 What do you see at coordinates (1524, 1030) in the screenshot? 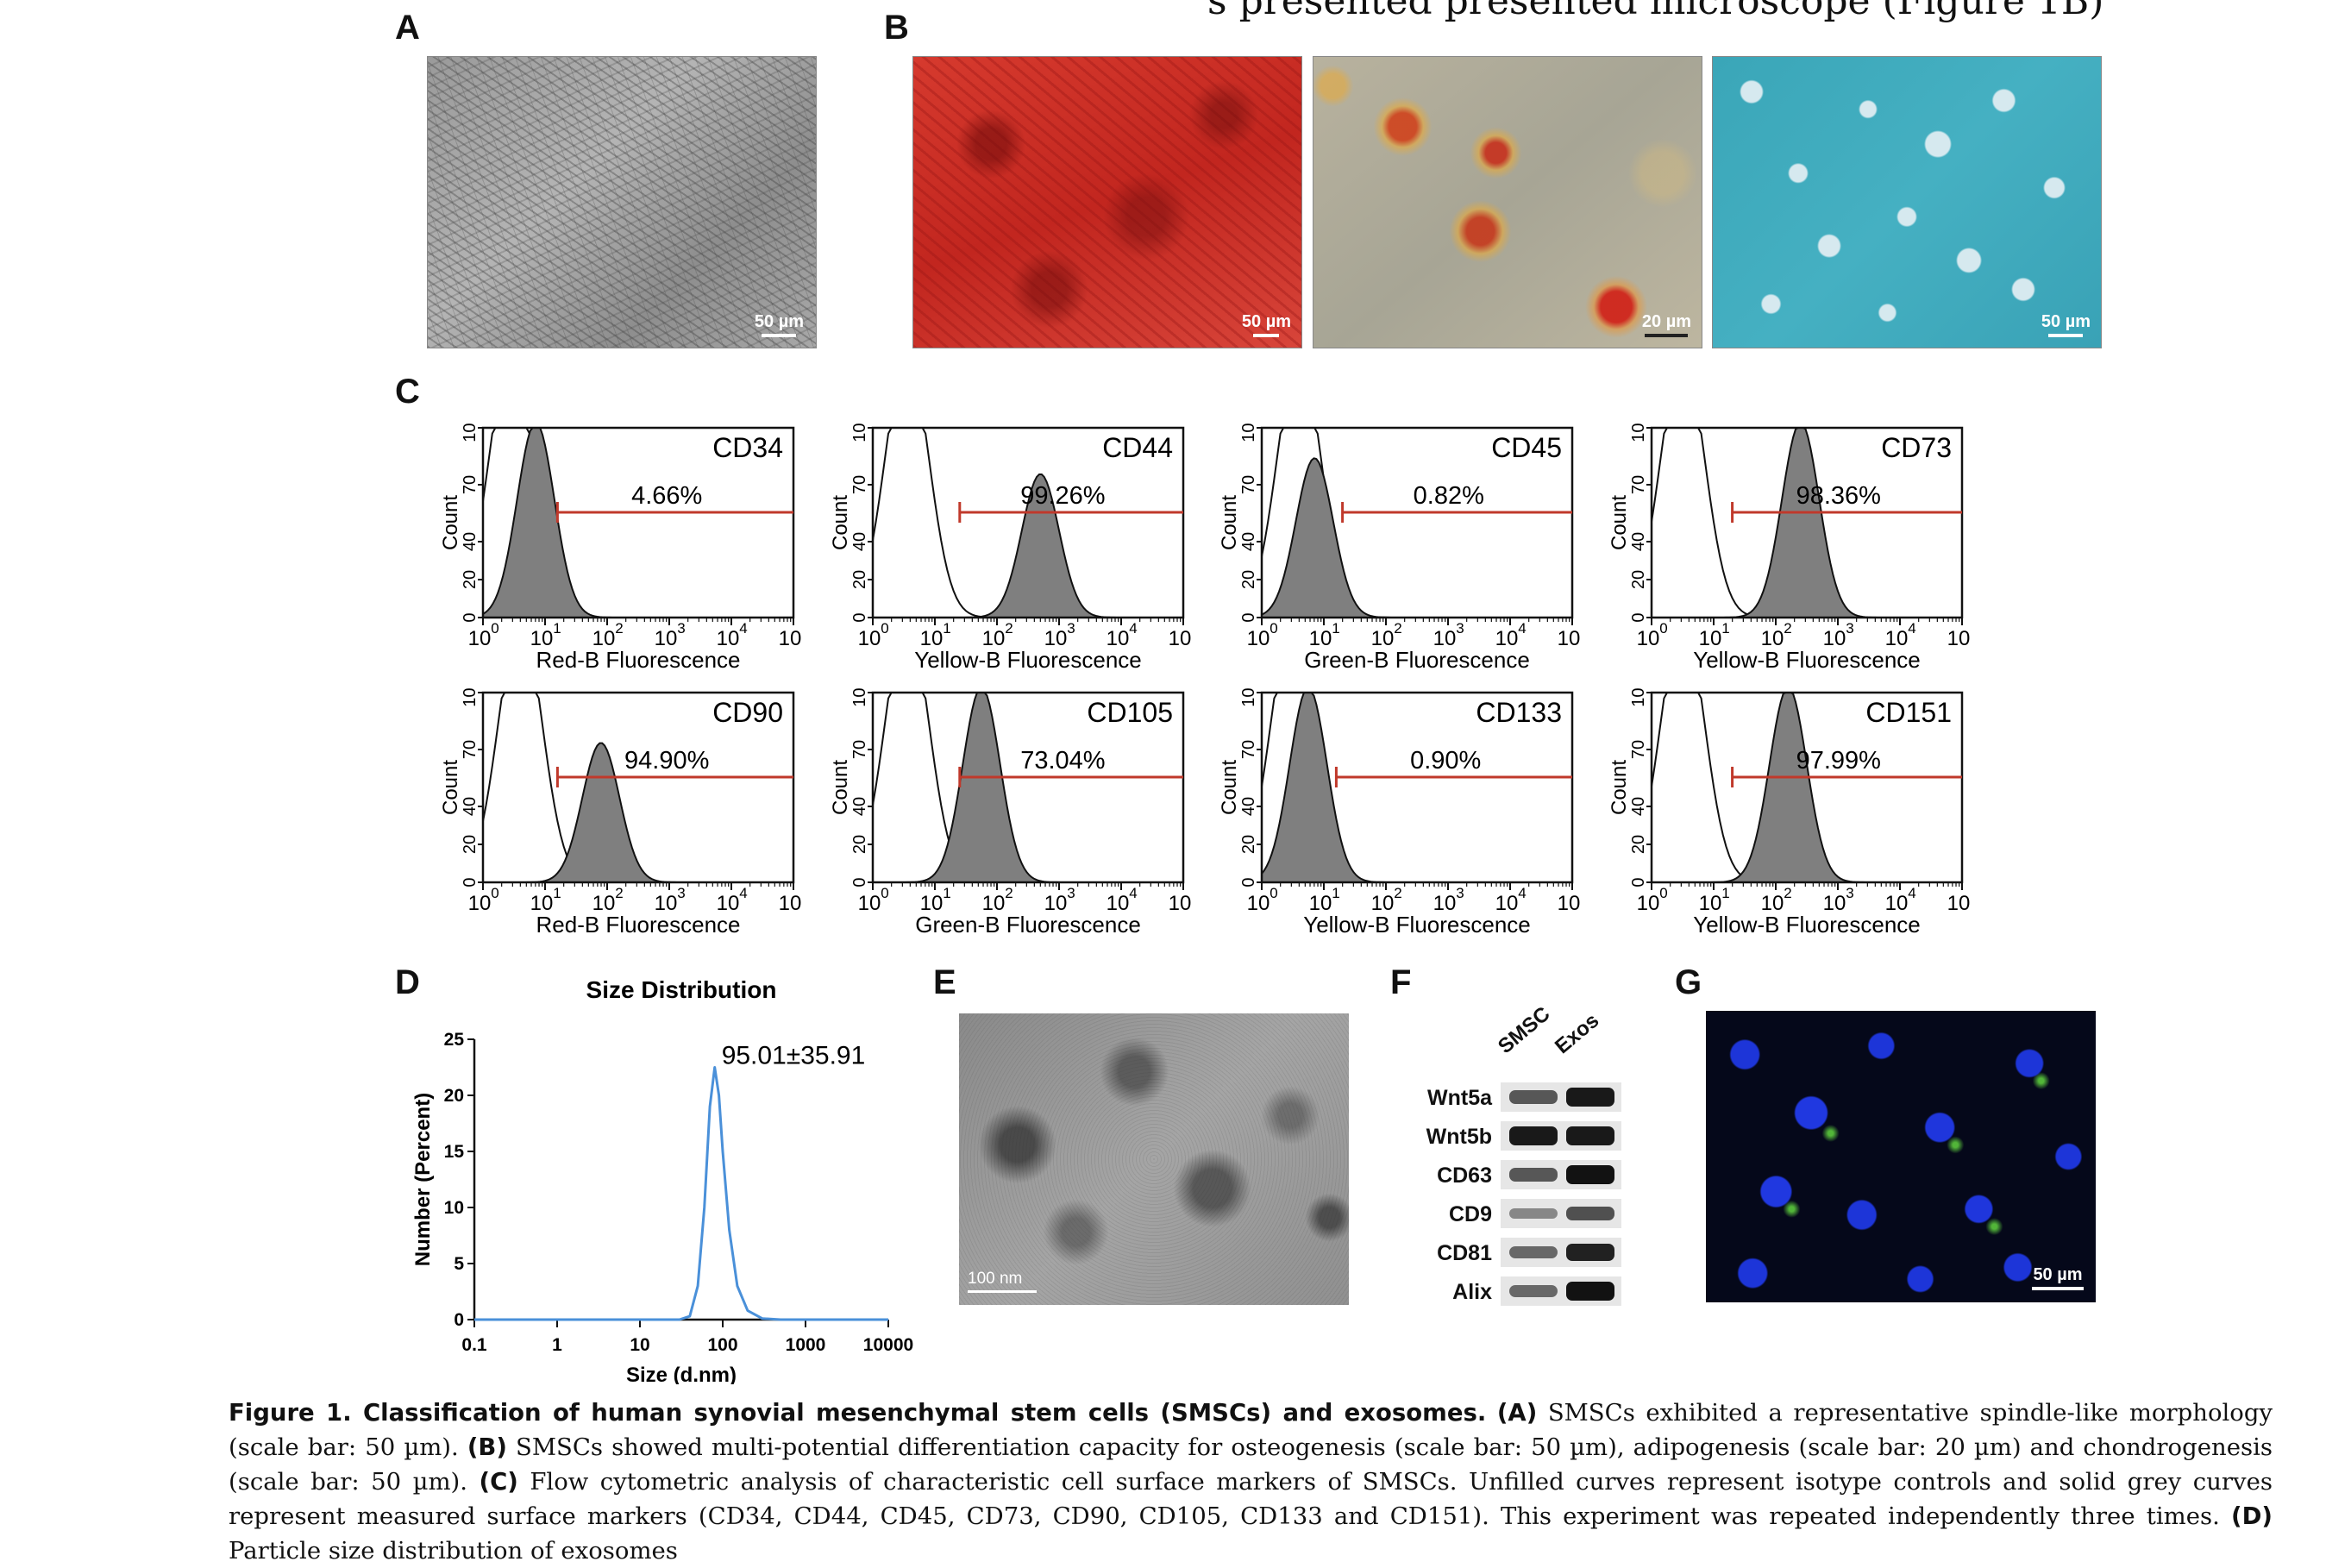
I see `wb-column-smsc: SMSC` at bounding box center [1524, 1030].